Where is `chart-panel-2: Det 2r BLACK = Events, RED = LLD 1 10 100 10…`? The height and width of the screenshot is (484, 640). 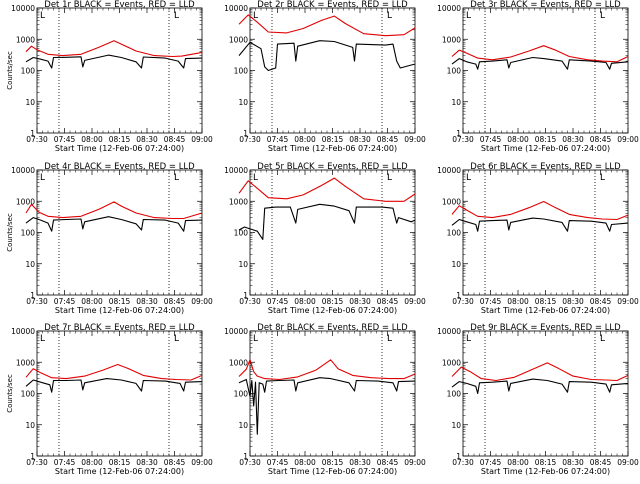 chart-panel-2: Det 2r BLACK = Events, RED = LLD 1 10 100 10… is located at coordinates (325, 76).